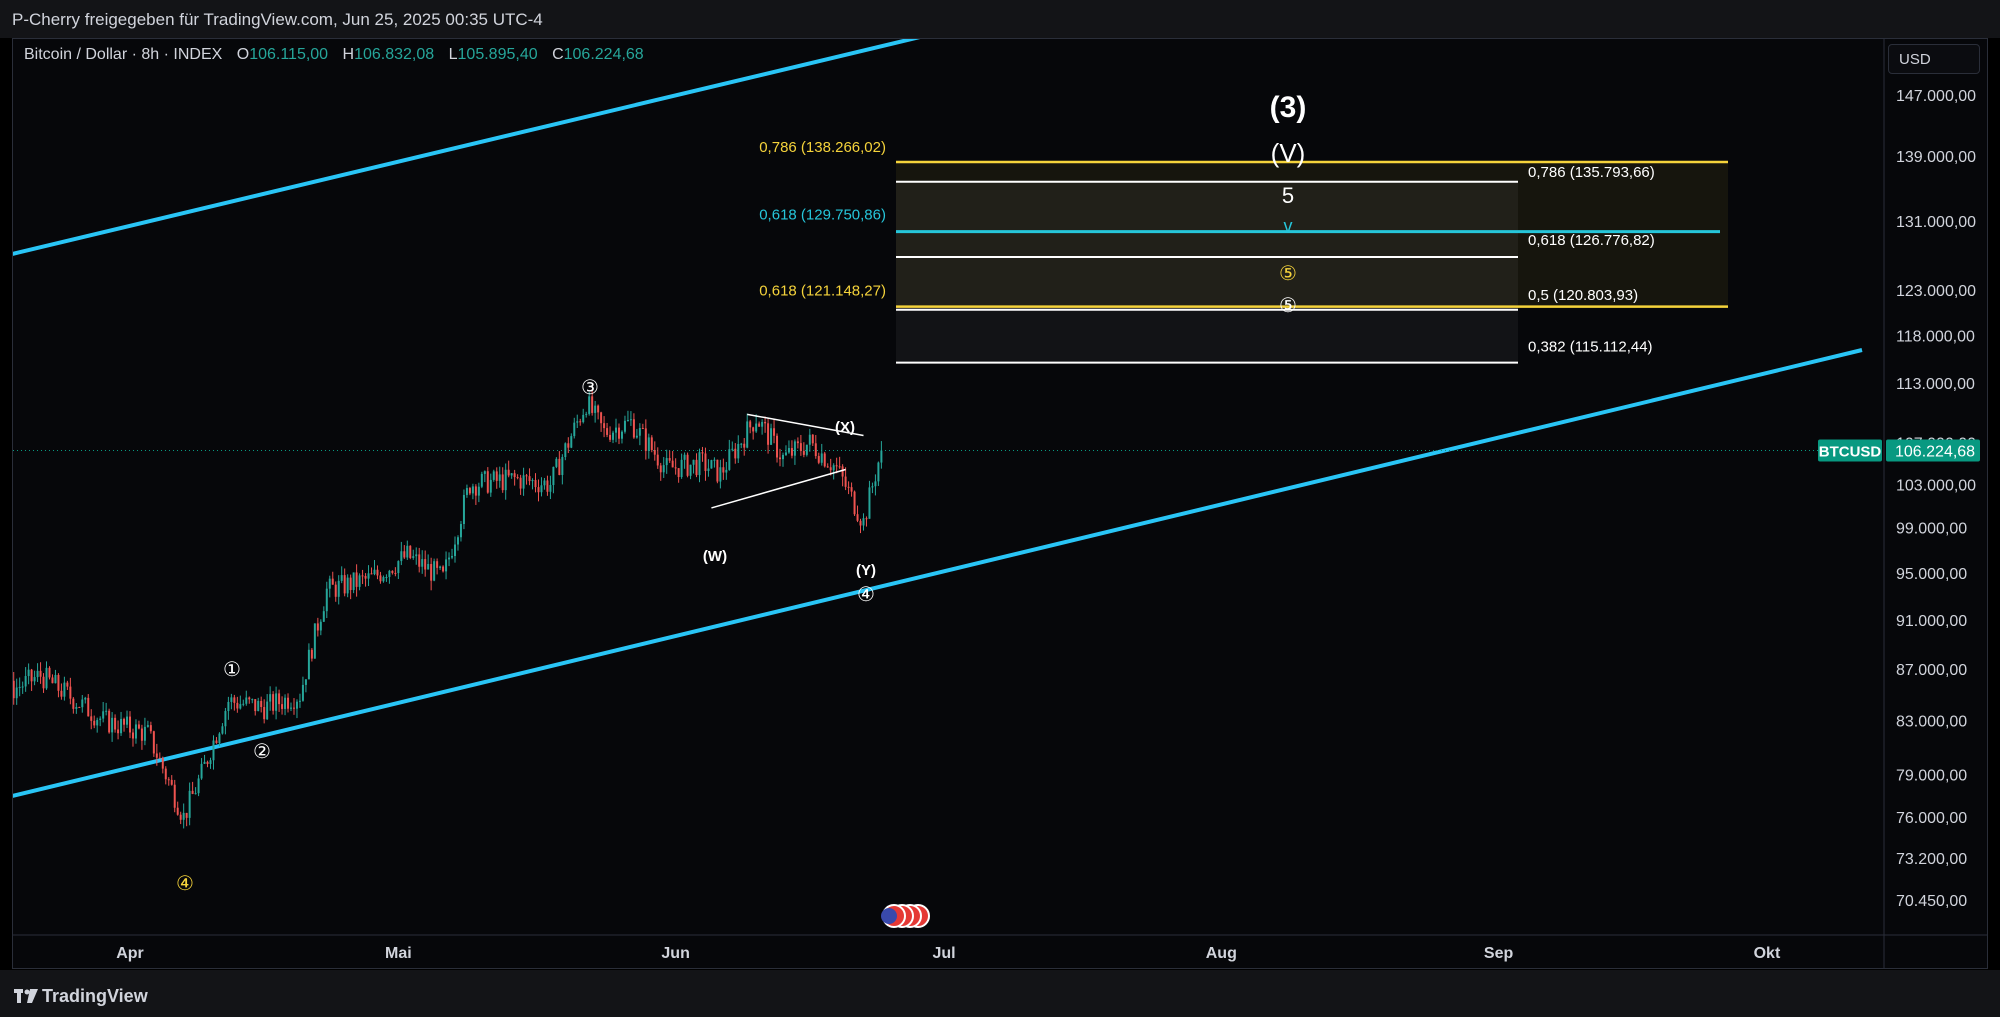 The width and height of the screenshot is (2000, 1017). I want to click on currency-button: USD, so click(1934, 59).